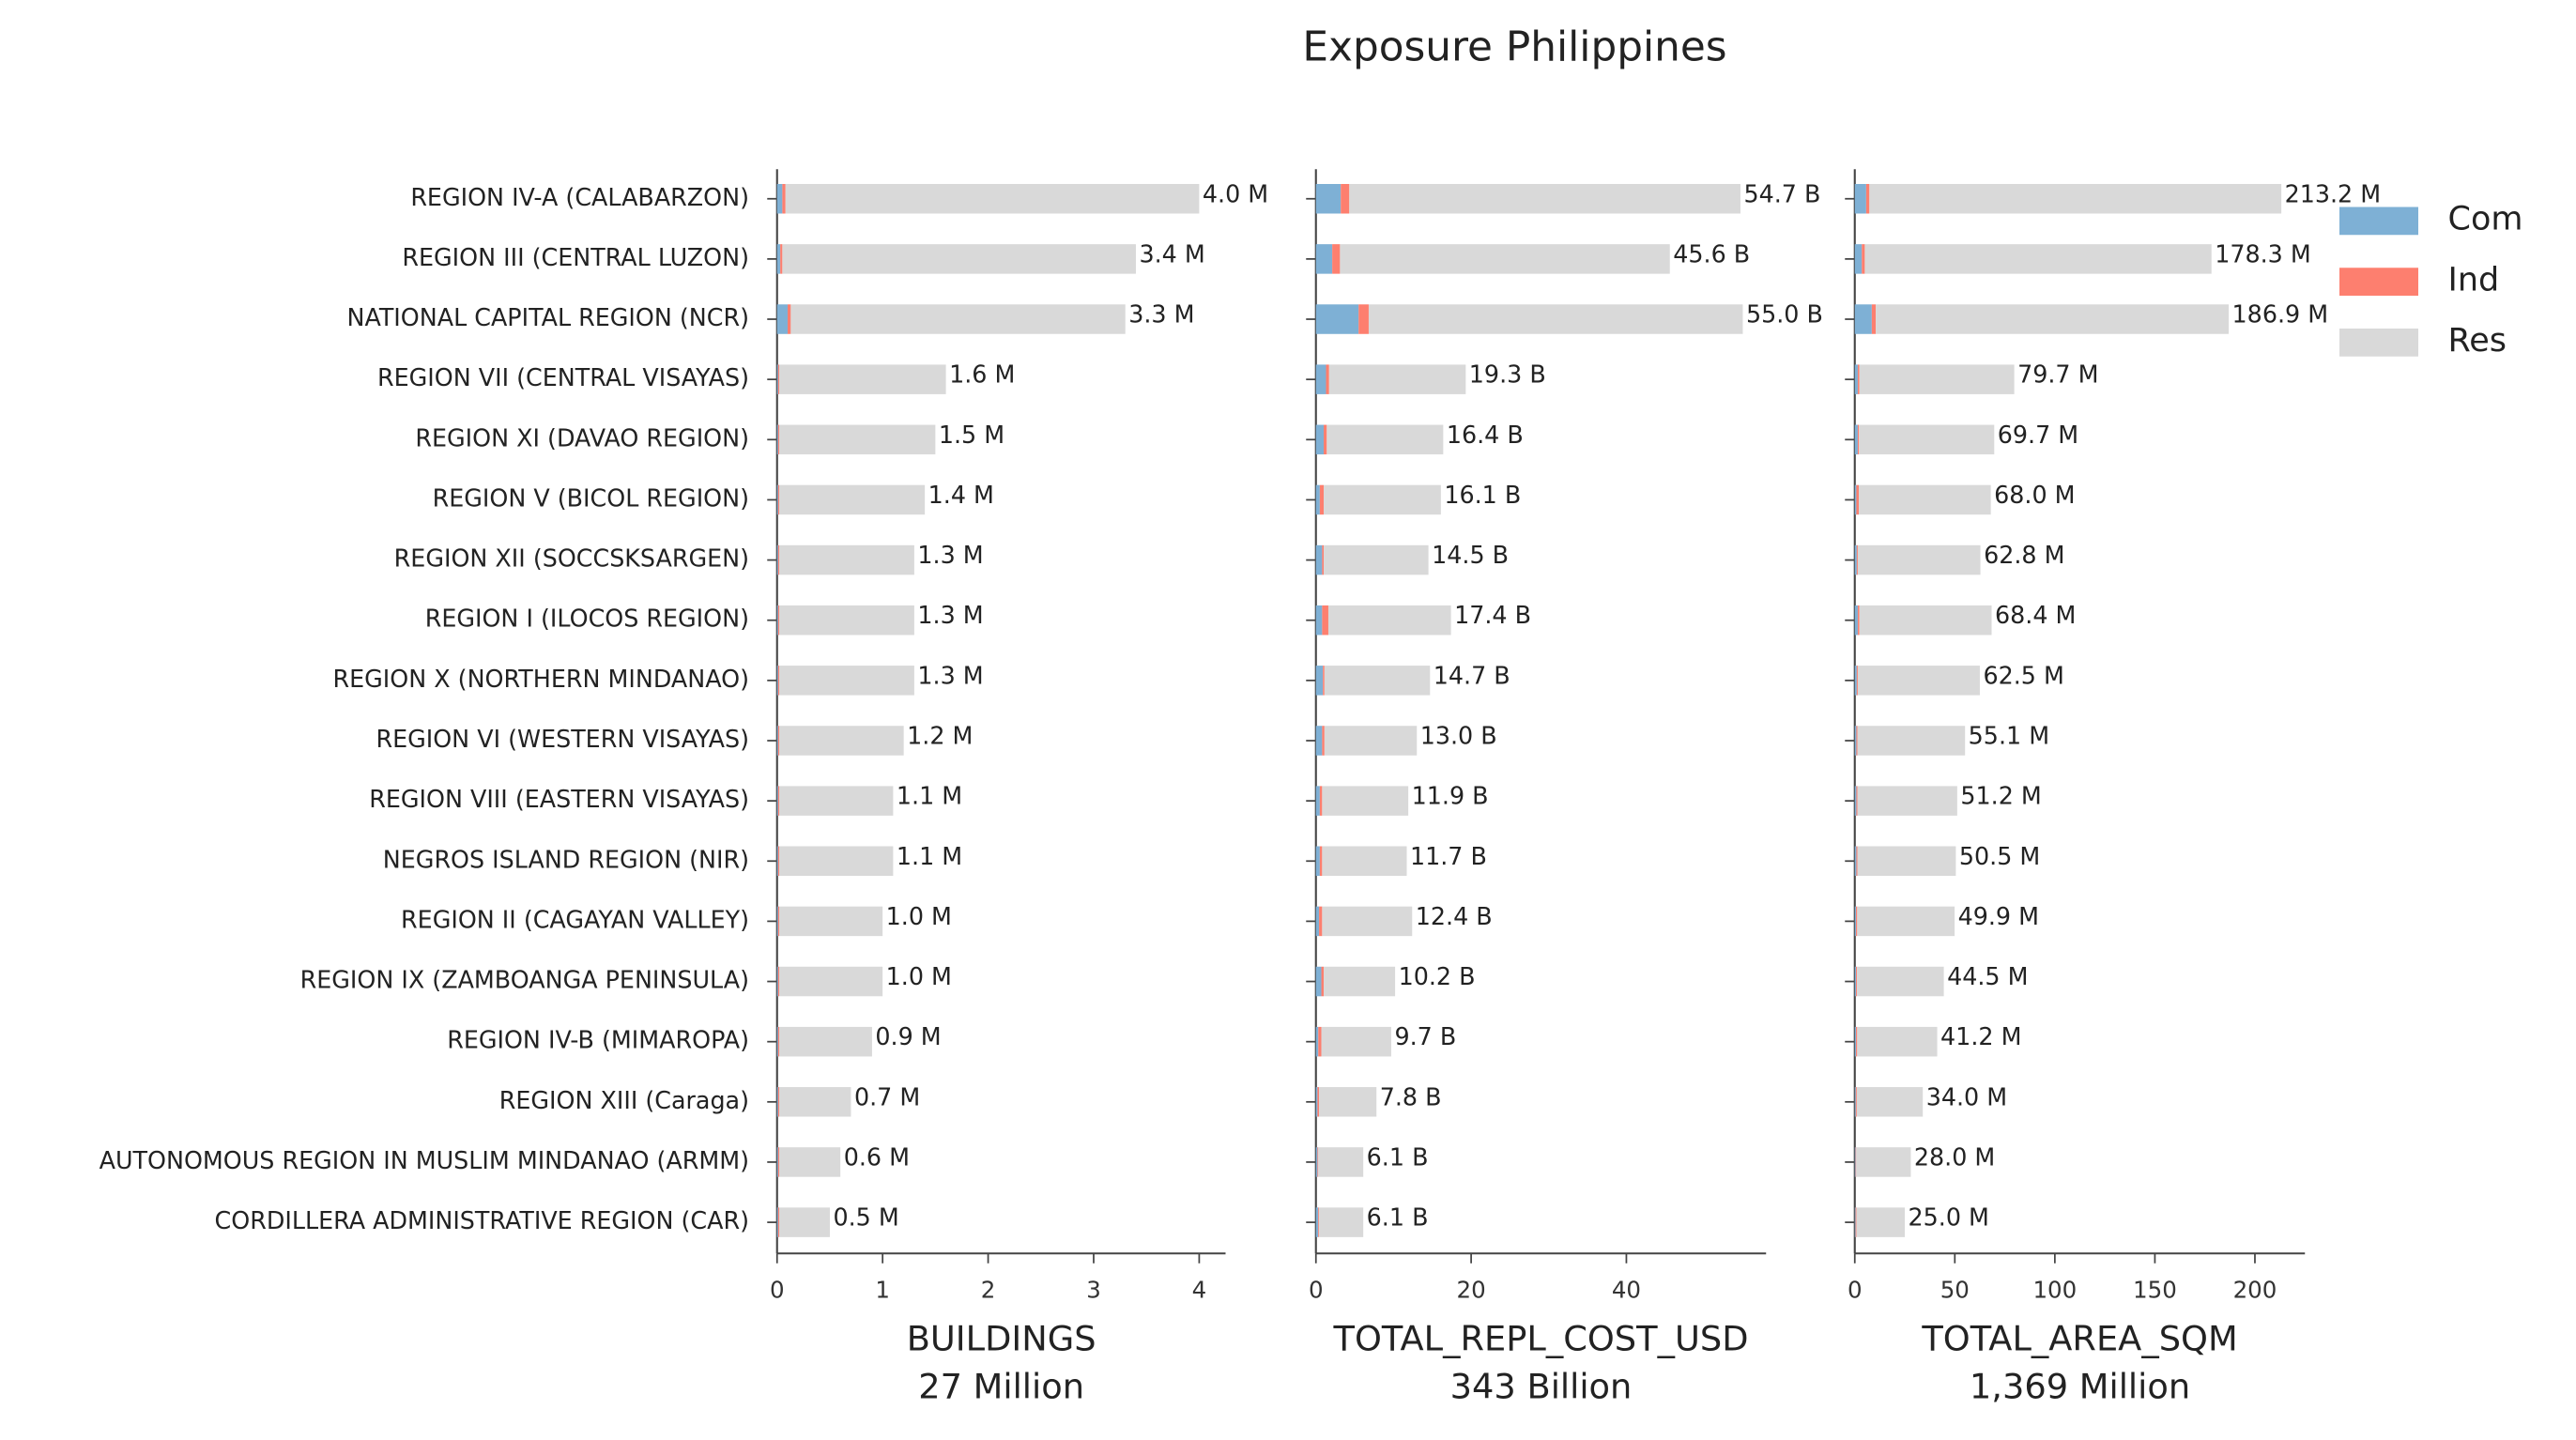  What do you see at coordinates (1856, 1290) in the screenshot?
I see `x-tick-label: 0` at bounding box center [1856, 1290].